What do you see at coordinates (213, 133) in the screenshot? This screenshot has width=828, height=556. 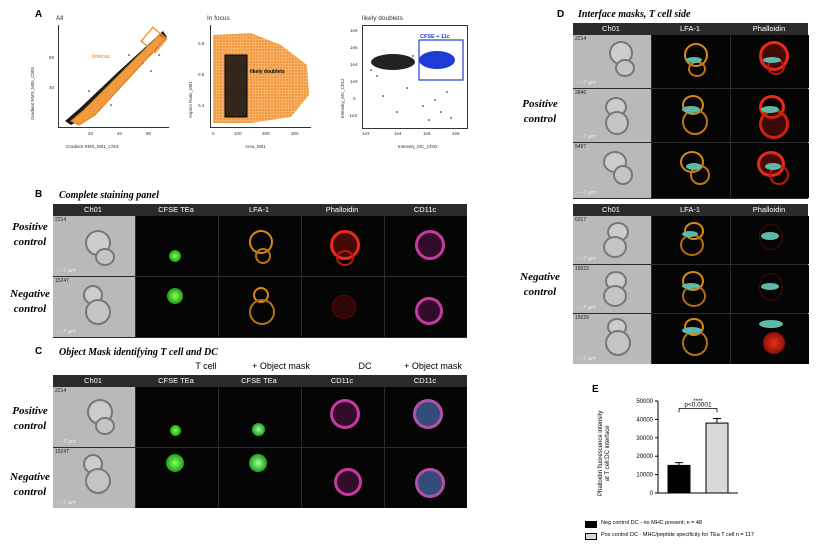 I see `plot-infocus-xtick: 0` at bounding box center [213, 133].